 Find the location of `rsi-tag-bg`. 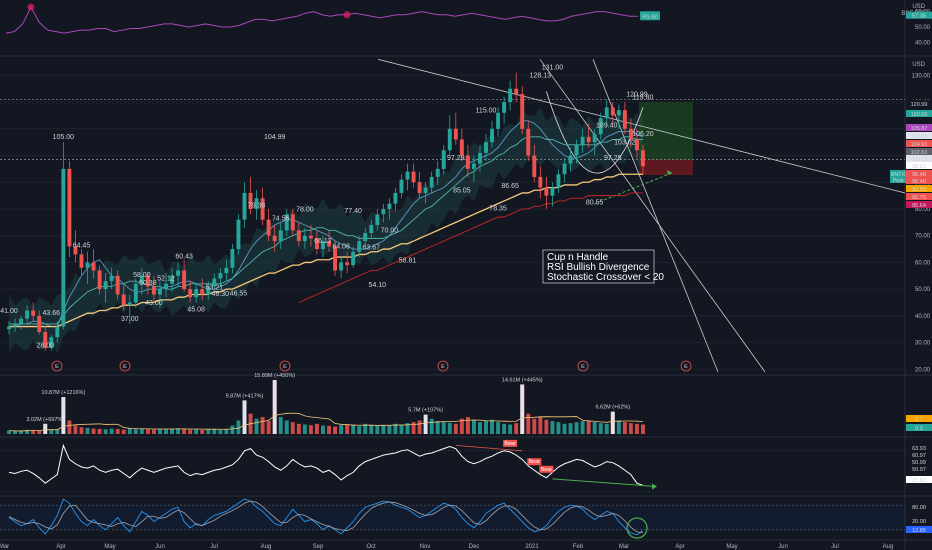

rsi-tag-bg is located at coordinates (919, 454).